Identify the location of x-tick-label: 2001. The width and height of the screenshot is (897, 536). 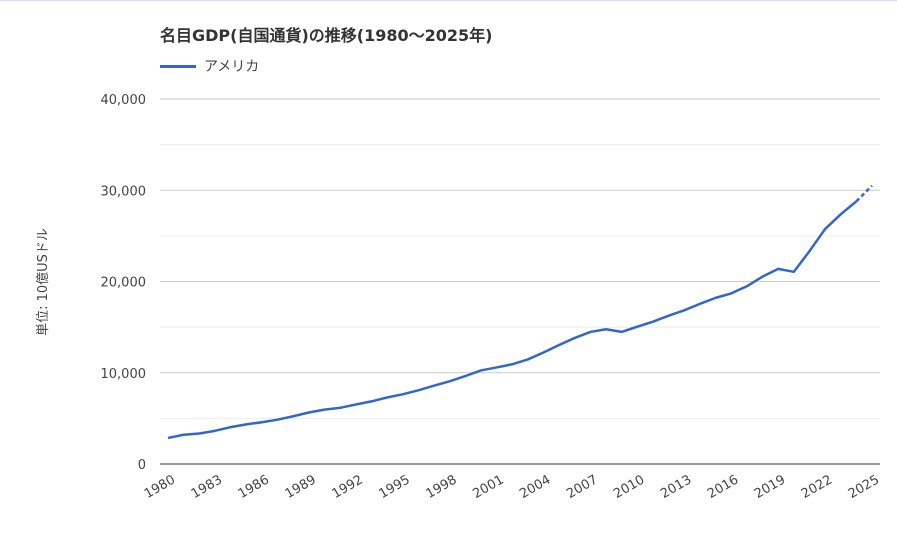
(488, 487).